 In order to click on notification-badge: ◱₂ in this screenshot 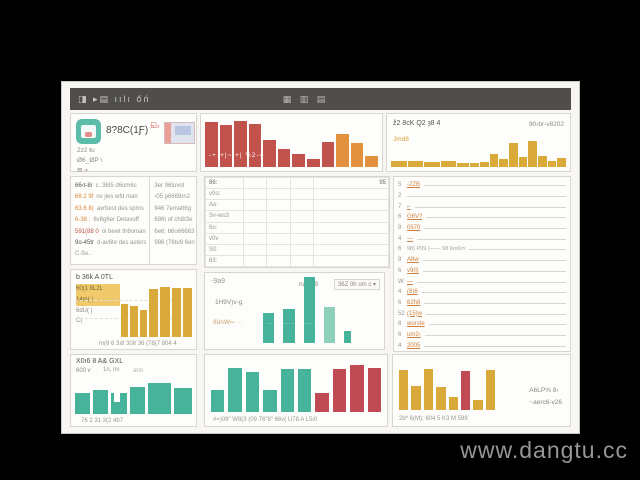, I will do `click(155, 125)`.